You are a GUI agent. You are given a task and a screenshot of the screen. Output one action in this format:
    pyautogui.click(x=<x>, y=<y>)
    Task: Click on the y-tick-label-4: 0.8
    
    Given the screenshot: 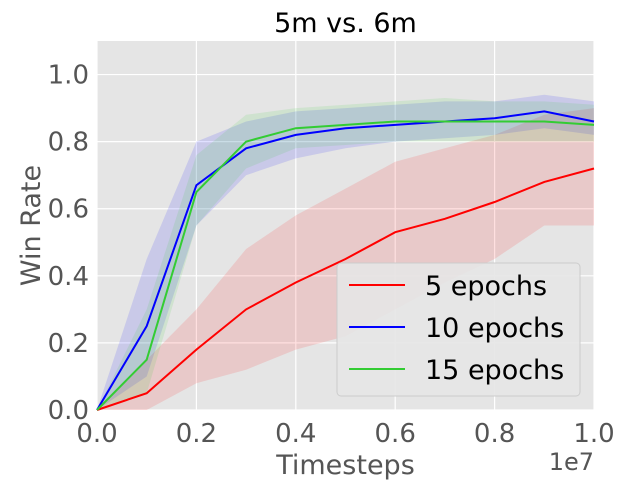 What is the action you would take?
    pyautogui.click(x=68, y=143)
    